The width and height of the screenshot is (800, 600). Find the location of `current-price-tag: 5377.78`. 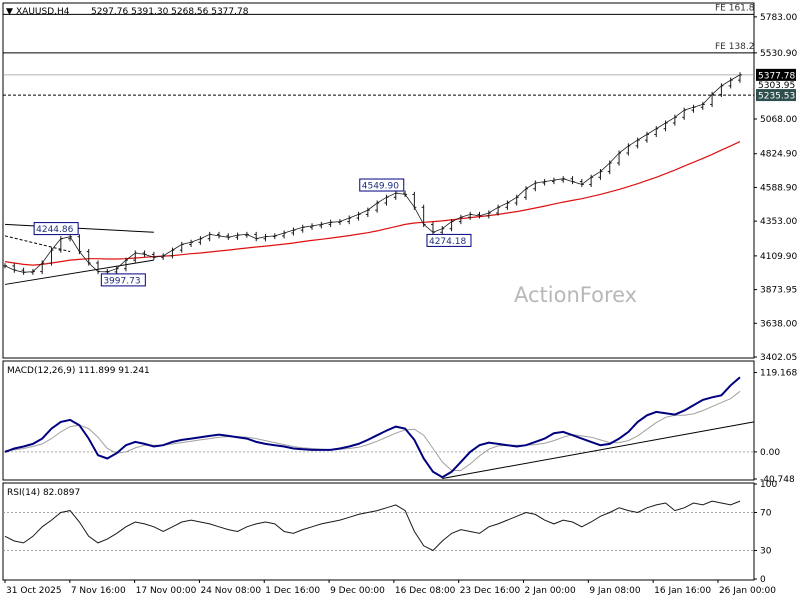

current-price-tag: 5377.78 is located at coordinates (776, 74).